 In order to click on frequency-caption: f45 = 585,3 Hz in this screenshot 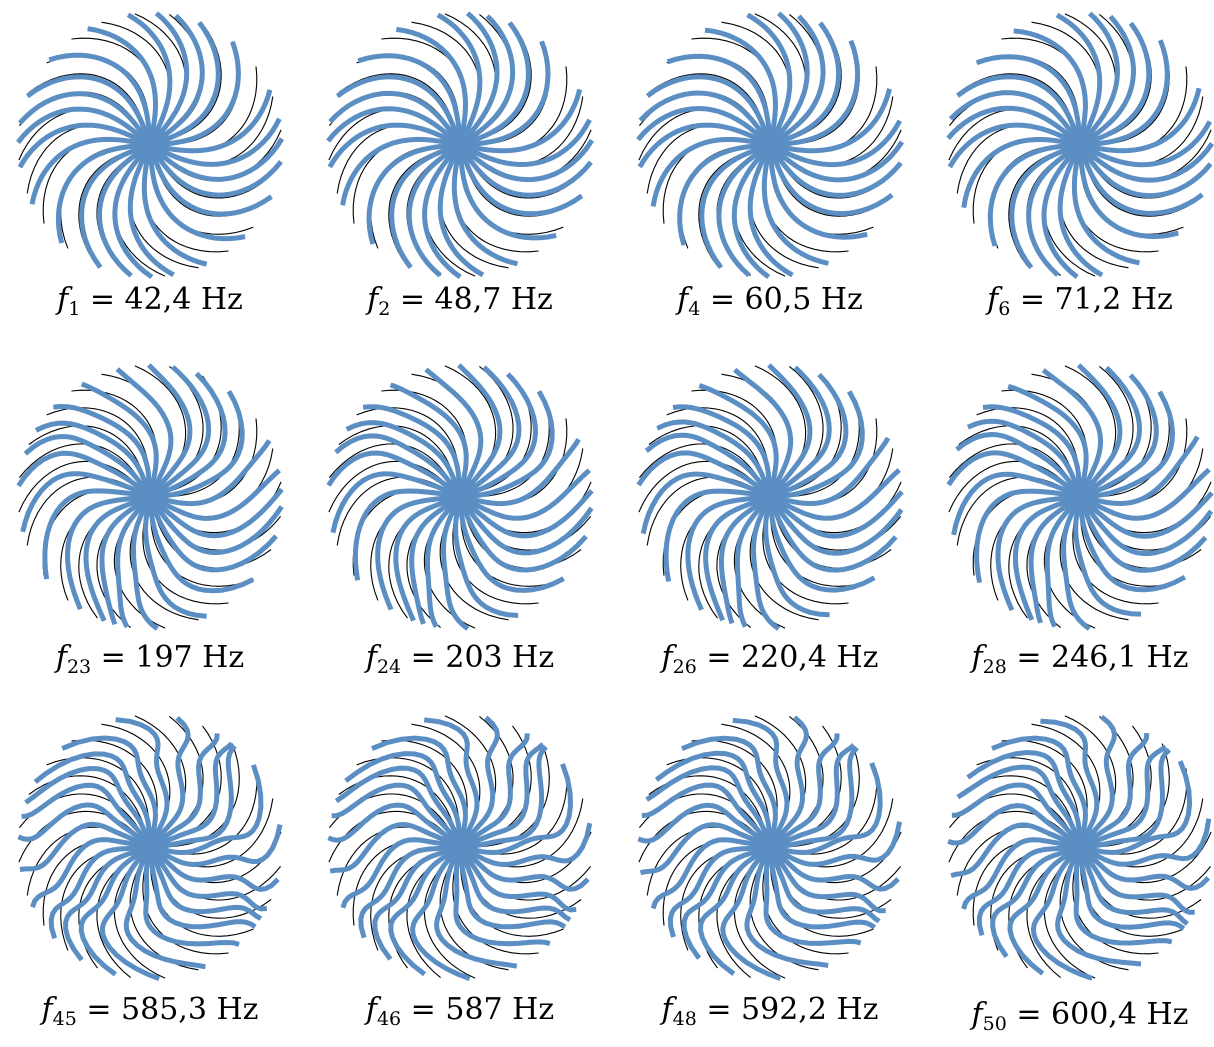, I will do `click(150, 1011)`.